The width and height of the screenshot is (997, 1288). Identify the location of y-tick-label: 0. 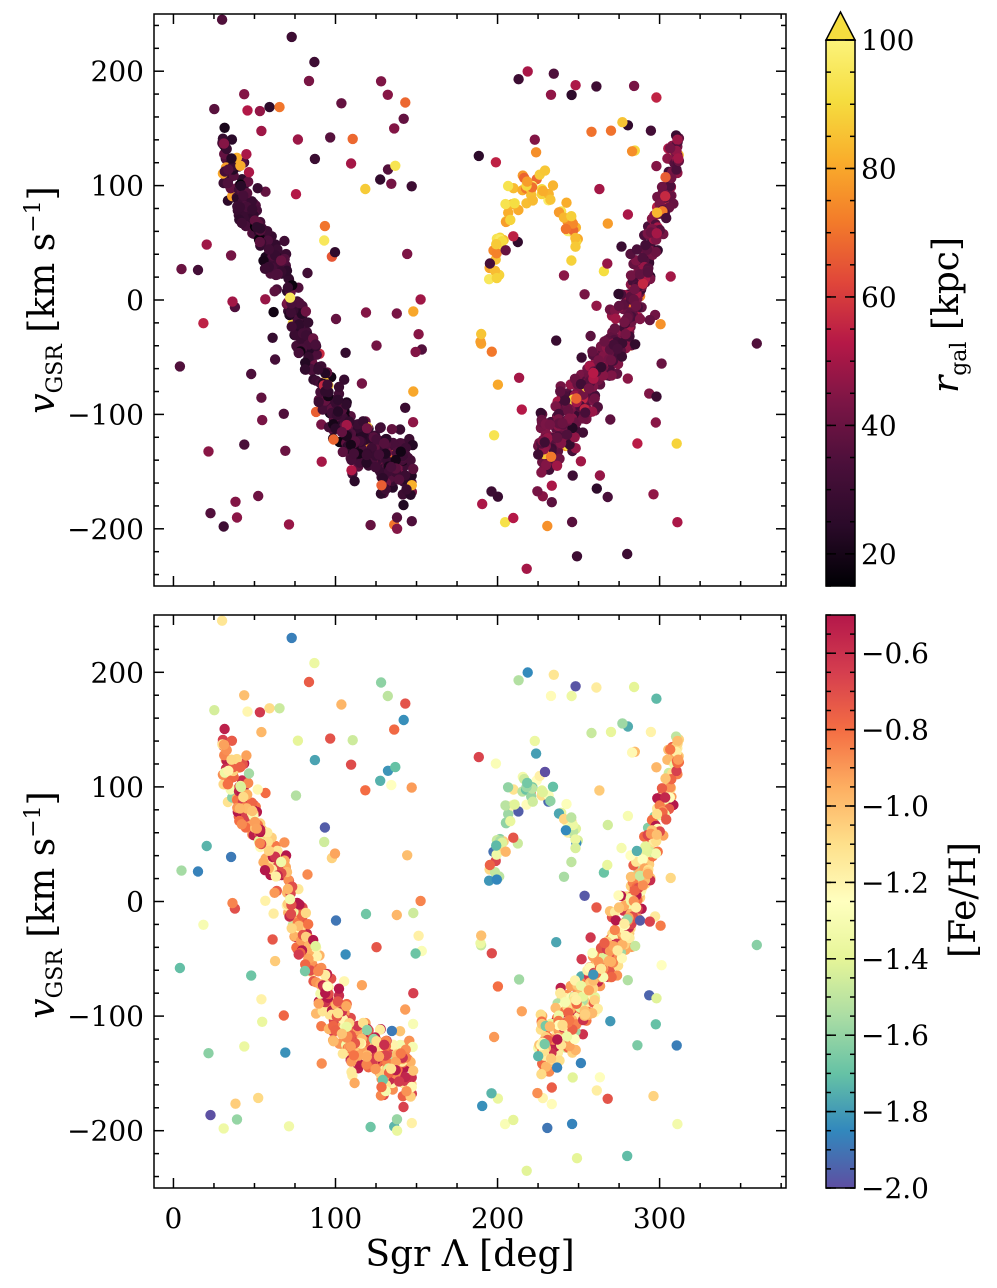
(135, 300).